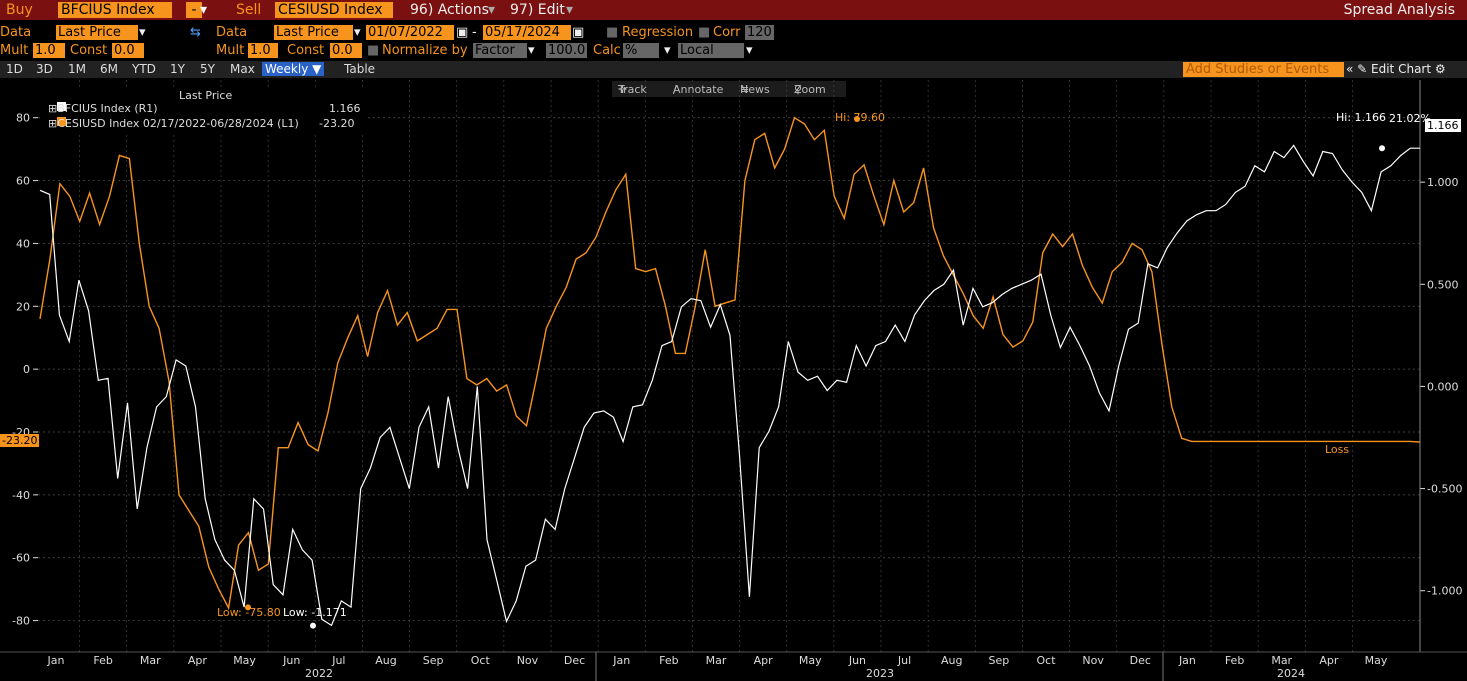 This screenshot has width=1467, height=681. Describe the element at coordinates (109, 69) in the screenshot. I see `period-6m: 6M` at that location.